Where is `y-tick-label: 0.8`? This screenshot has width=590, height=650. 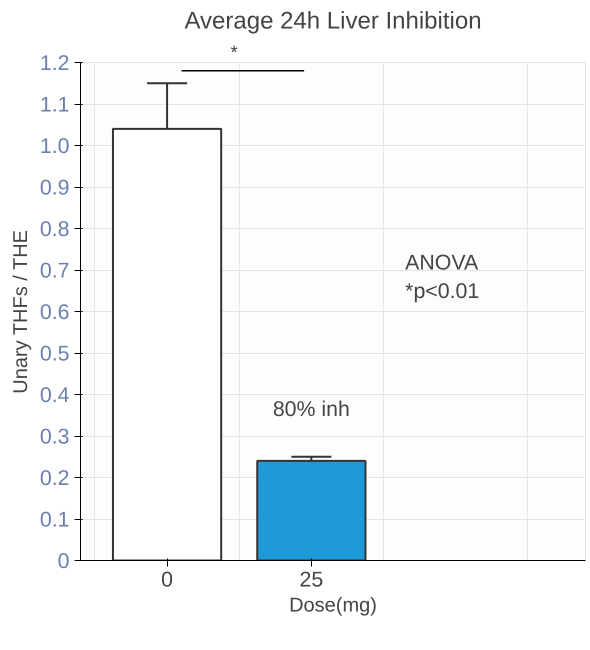 y-tick-label: 0.8 is located at coordinates (55, 229).